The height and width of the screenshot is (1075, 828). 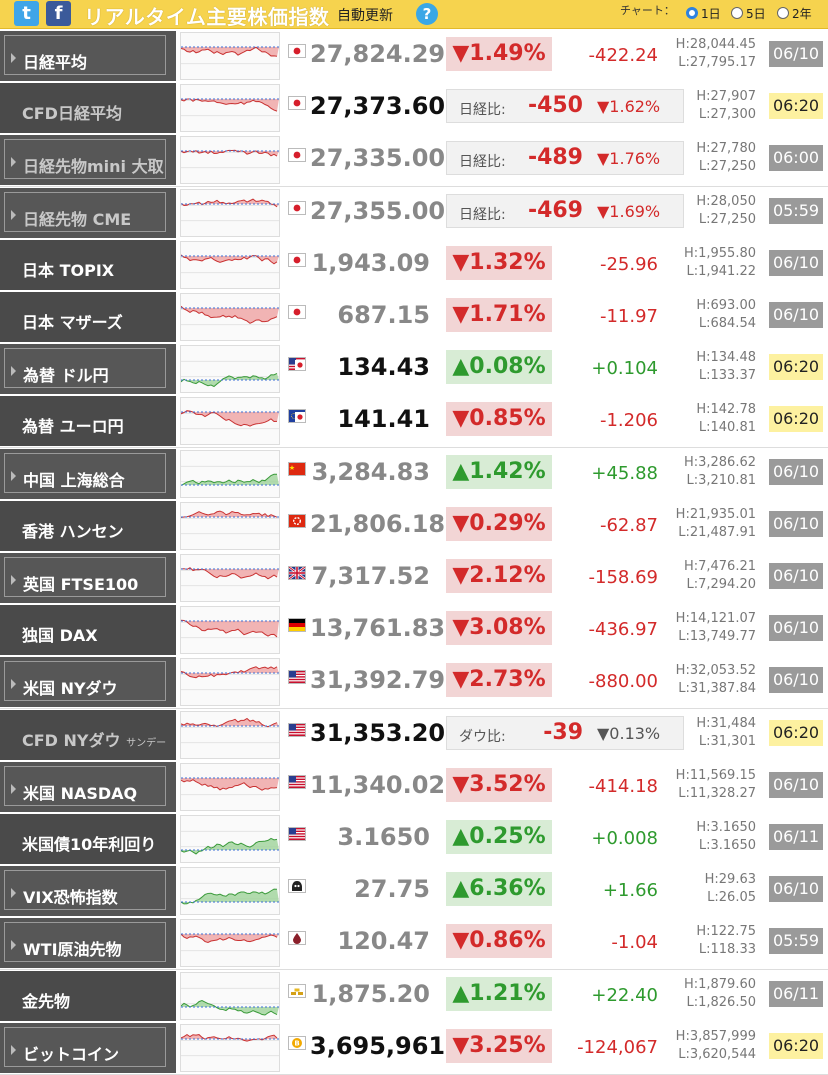 I want to click on index-name-button: 日経平均, so click(x=88, y=56).